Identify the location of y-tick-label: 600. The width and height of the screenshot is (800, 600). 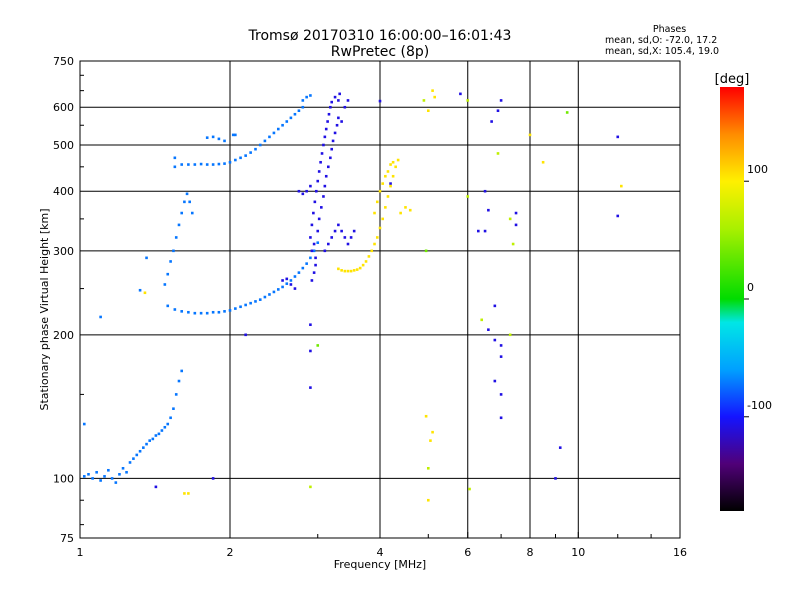
(63, 107).